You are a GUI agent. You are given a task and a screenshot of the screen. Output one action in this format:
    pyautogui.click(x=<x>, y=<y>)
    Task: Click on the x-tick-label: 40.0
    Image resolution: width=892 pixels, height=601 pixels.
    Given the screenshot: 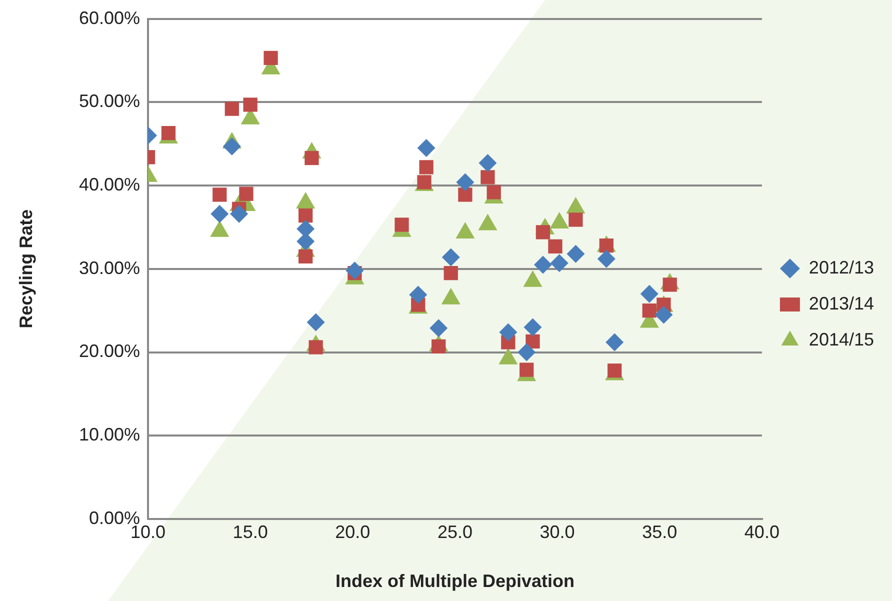 What is the action you would take?
    pyautogui.click(x=762, y=532)
    